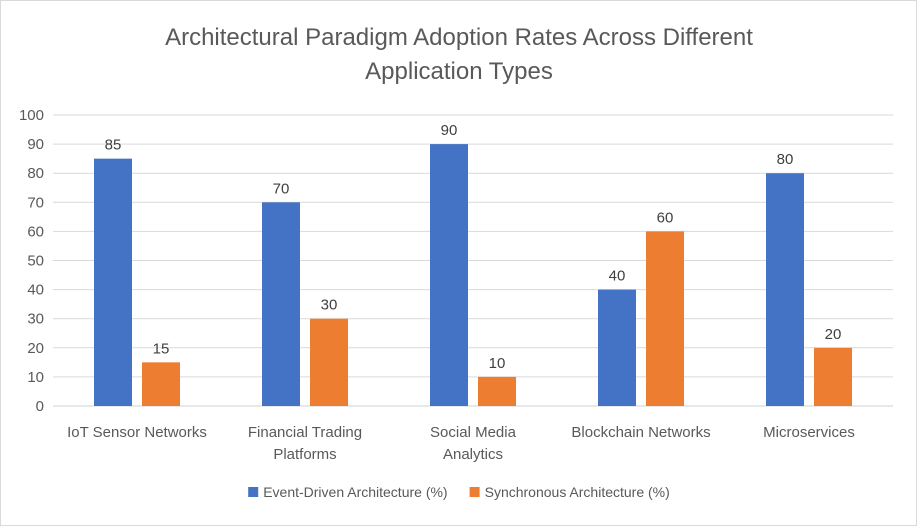 Image resolution: width=917 pixels, height=526 pixels. I want to click on y-tick-label: 10, so click(35, 377).